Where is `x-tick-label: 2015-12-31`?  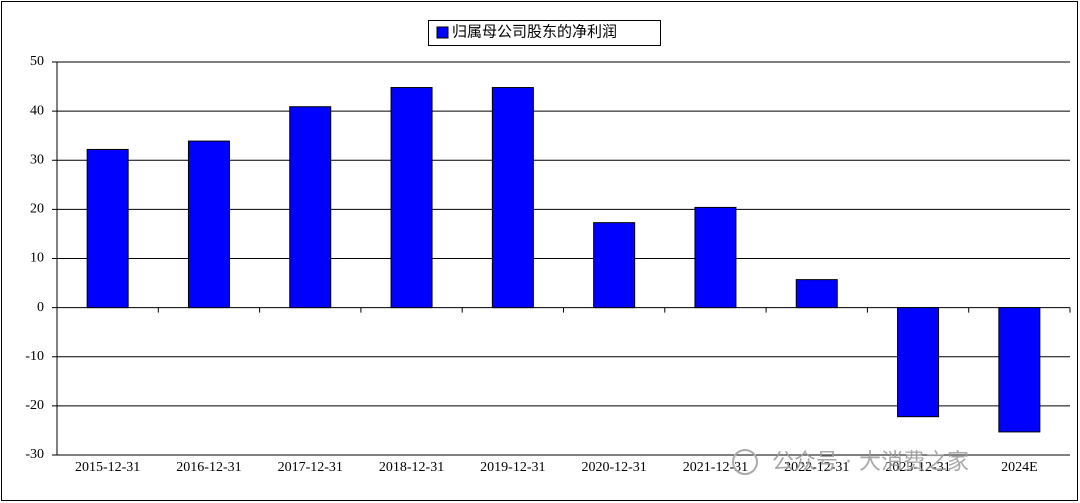
x-tick-label: 2015-12-31 is located at coordinates (107, 467).